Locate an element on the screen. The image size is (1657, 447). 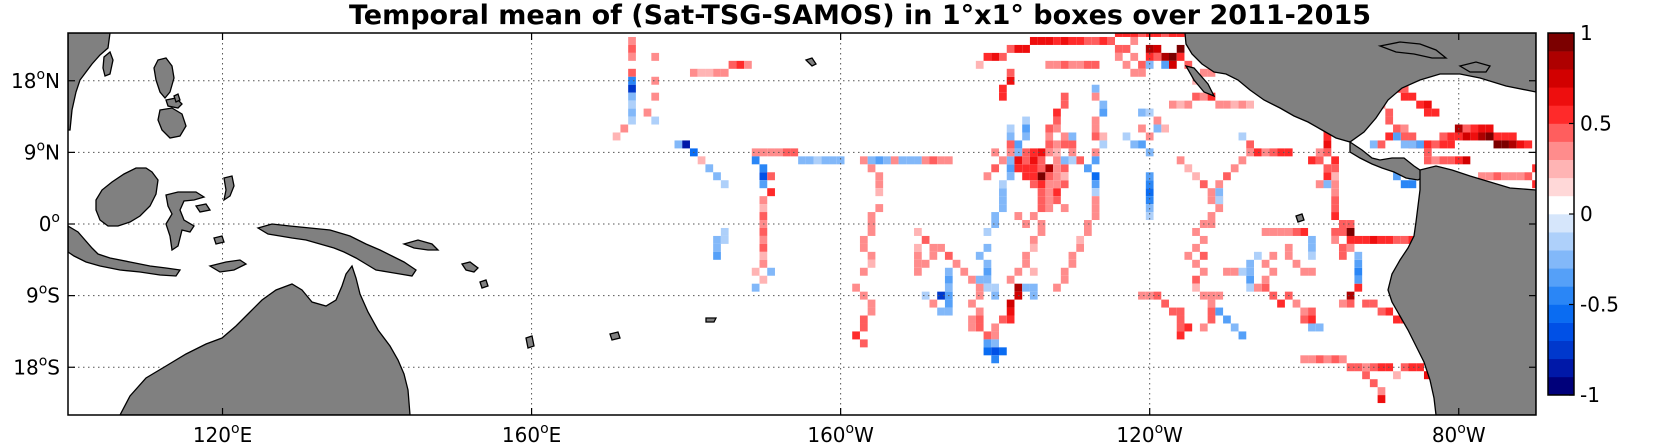
land-philippines-south is located at coordinates (172, 123).